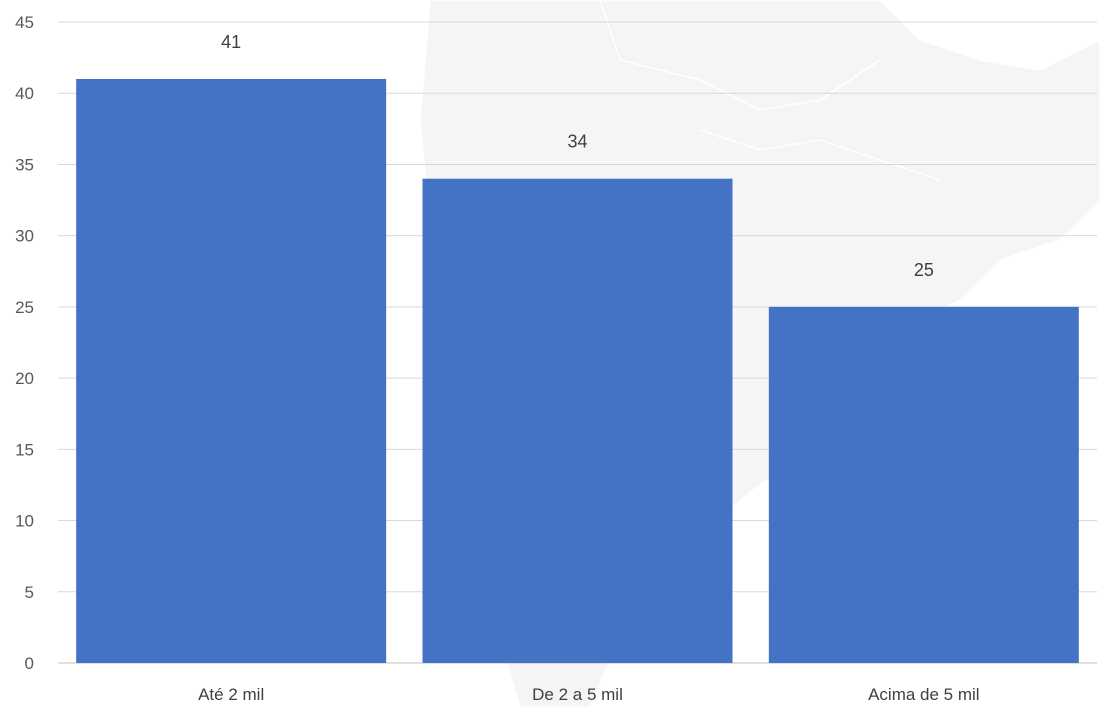 This screenshot has width=1100, height=707. Describe the element at coordinates (24, 22) in the screenshot. I see `y-tick-label: 45` at that location.